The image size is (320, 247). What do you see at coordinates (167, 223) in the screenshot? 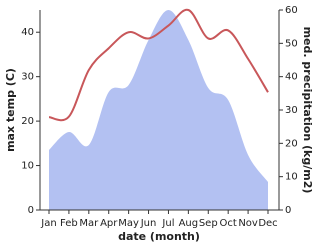
I see `x-tick-label: Jul` at bounding box center [167, 223].